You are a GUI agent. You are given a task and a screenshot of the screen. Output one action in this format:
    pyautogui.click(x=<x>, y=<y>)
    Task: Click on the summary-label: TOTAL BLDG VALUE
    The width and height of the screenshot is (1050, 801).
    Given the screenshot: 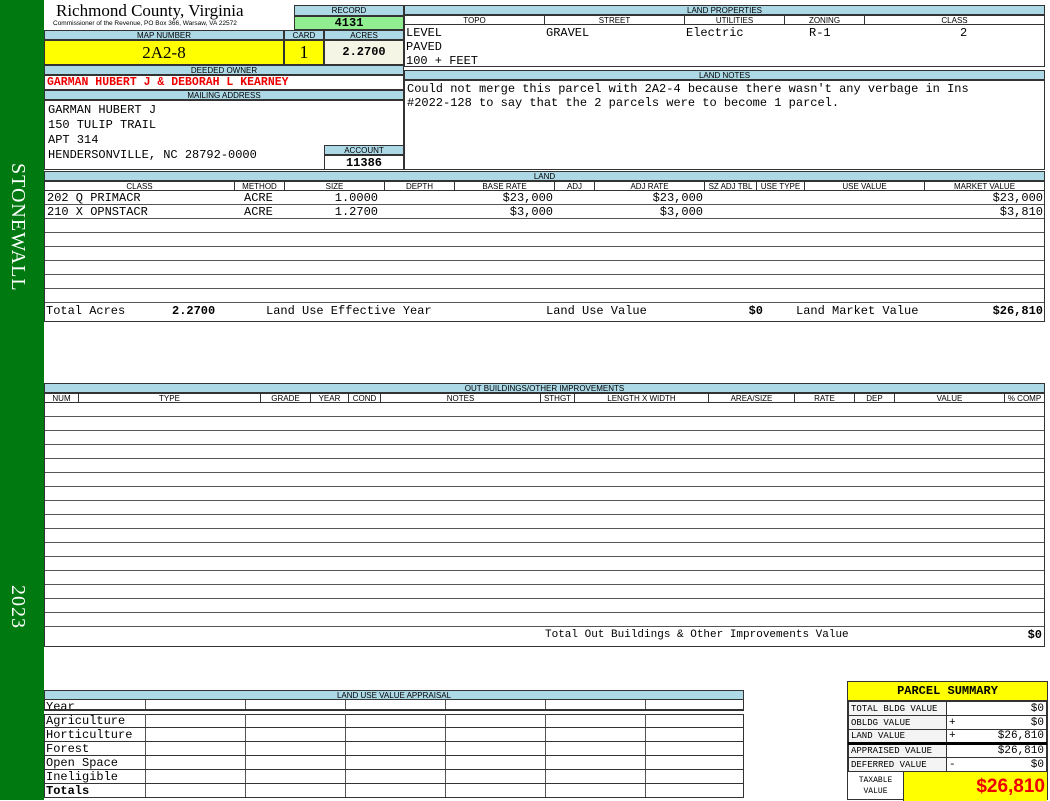 What is the action you would take?
    pyautogui.click(x=897, y=708)
    